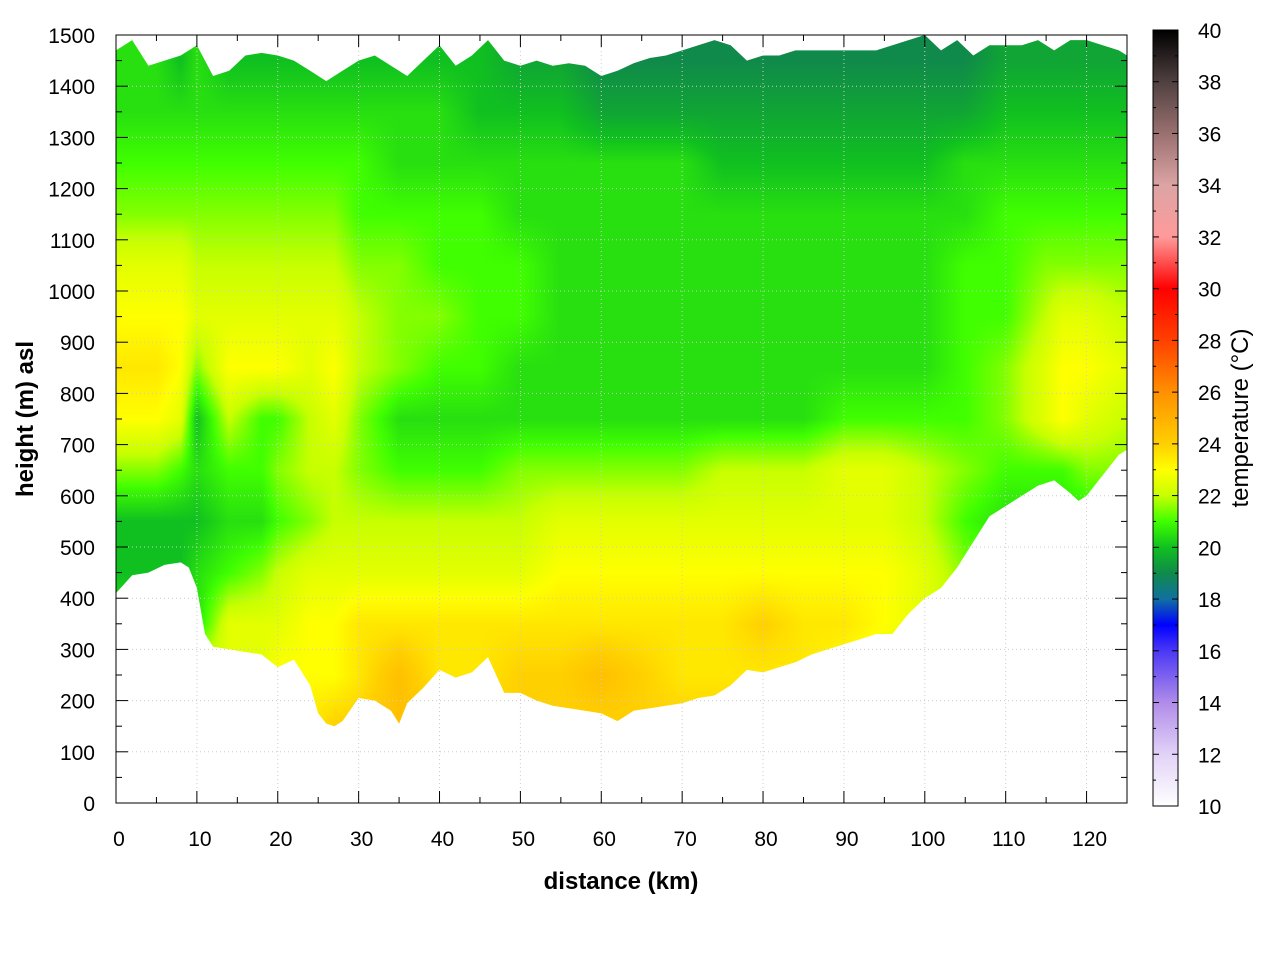 The width and height of the screenshot is (1280, 960). What do you see at coordinates (77, 394) in the screenshot?
I see `y-tick-label: 800` at bounding box center [77, 394].